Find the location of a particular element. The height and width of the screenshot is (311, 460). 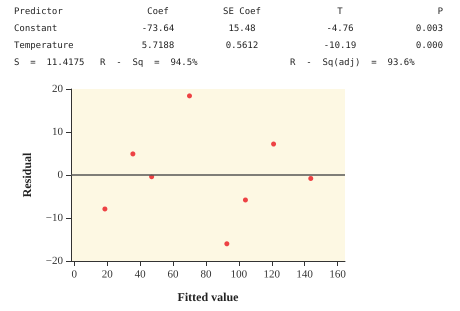

text: S = 11.4175 is located at coordinates (49, 63).